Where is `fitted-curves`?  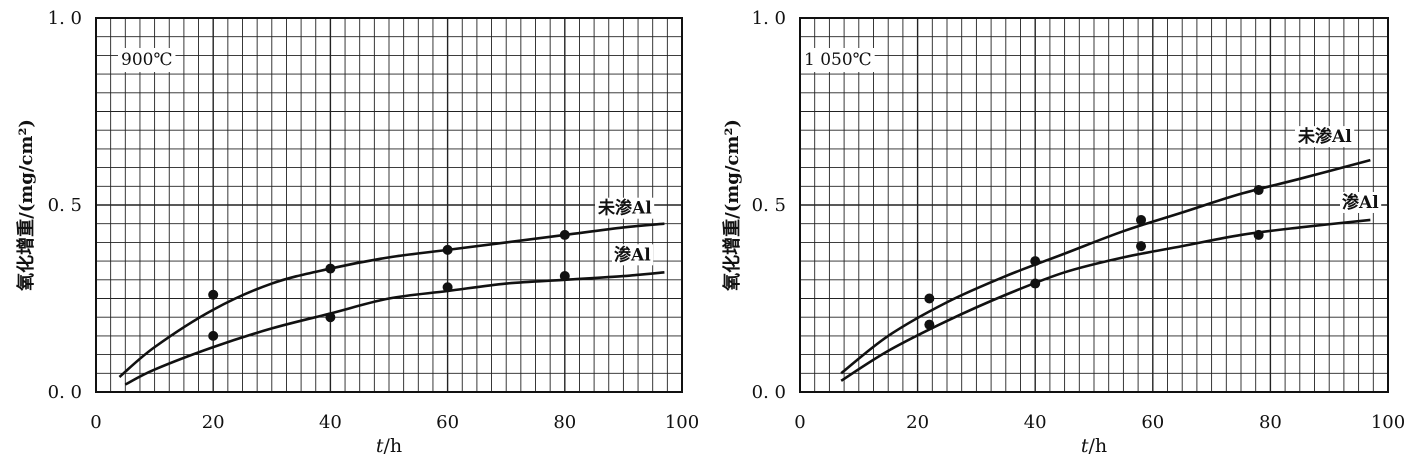
fitted-curves is located at coordinates (391, 304).